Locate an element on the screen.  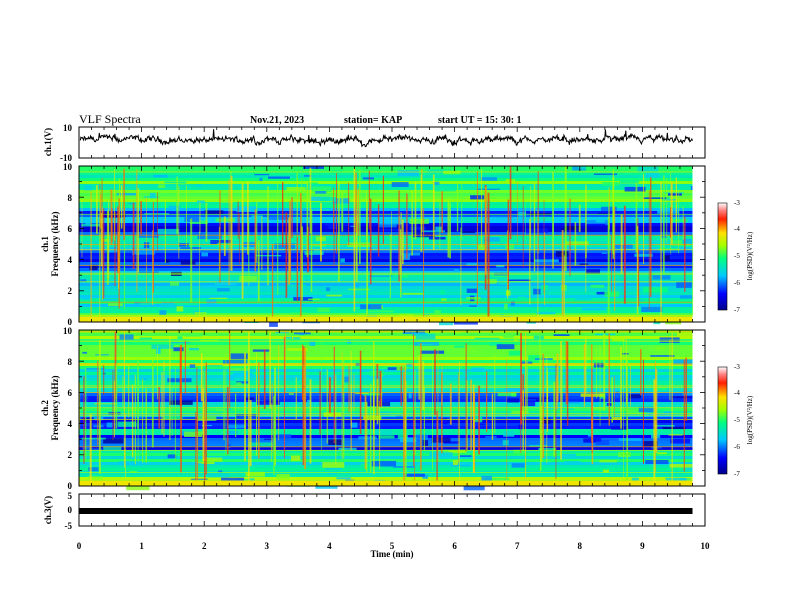
figure-title: VLF Spectra is located at coordinates (110, 119).